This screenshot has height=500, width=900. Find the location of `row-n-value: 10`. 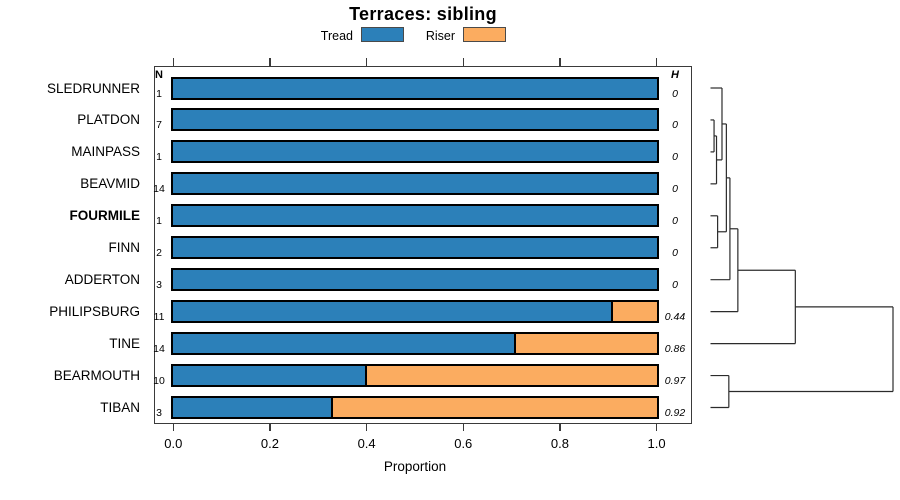

row-n-value: 10 is located at coordinates (159, 381).